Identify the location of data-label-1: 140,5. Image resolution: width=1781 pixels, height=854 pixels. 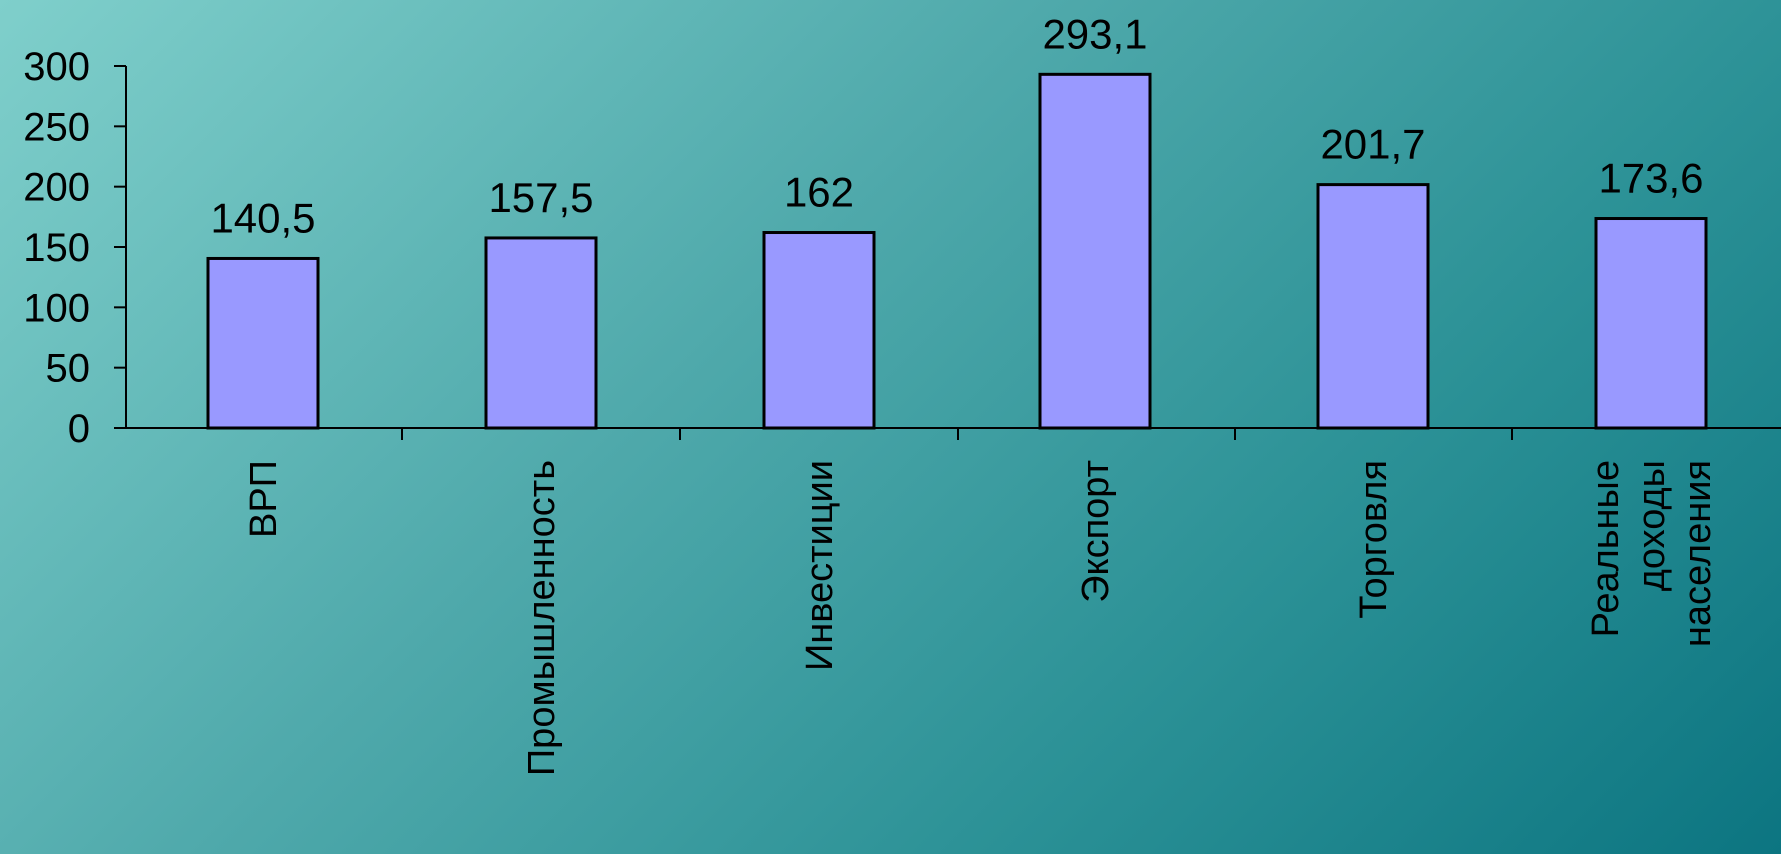
(262, 217).